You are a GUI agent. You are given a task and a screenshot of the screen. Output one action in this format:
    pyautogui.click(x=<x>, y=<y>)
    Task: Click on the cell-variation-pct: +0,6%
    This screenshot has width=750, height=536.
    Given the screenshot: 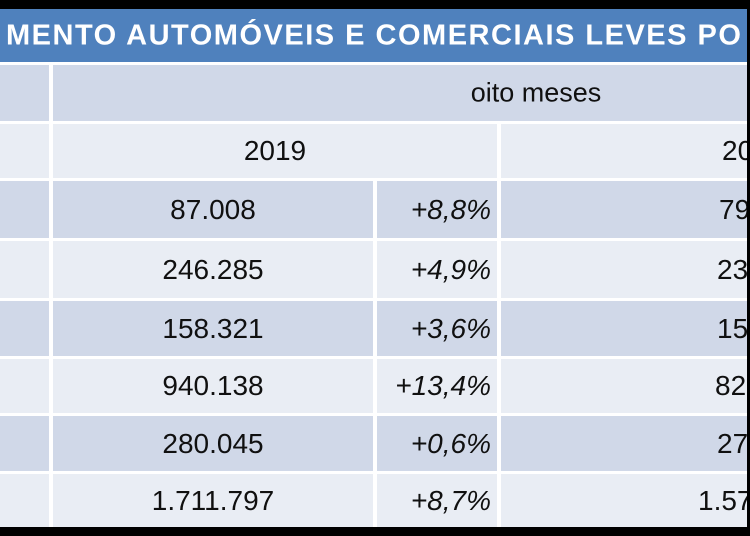 What is the action you would take?
    pyautogui.click(x=437, y=443)
    